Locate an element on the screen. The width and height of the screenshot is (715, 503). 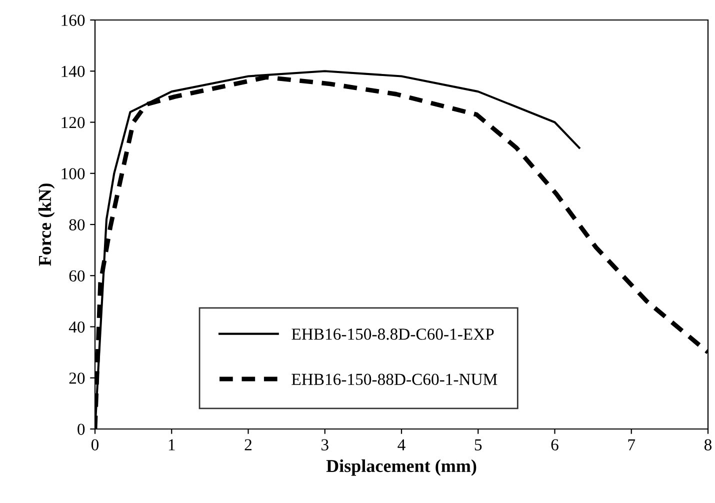
x-tick-label: 8 is located at coordinates (708, 444).